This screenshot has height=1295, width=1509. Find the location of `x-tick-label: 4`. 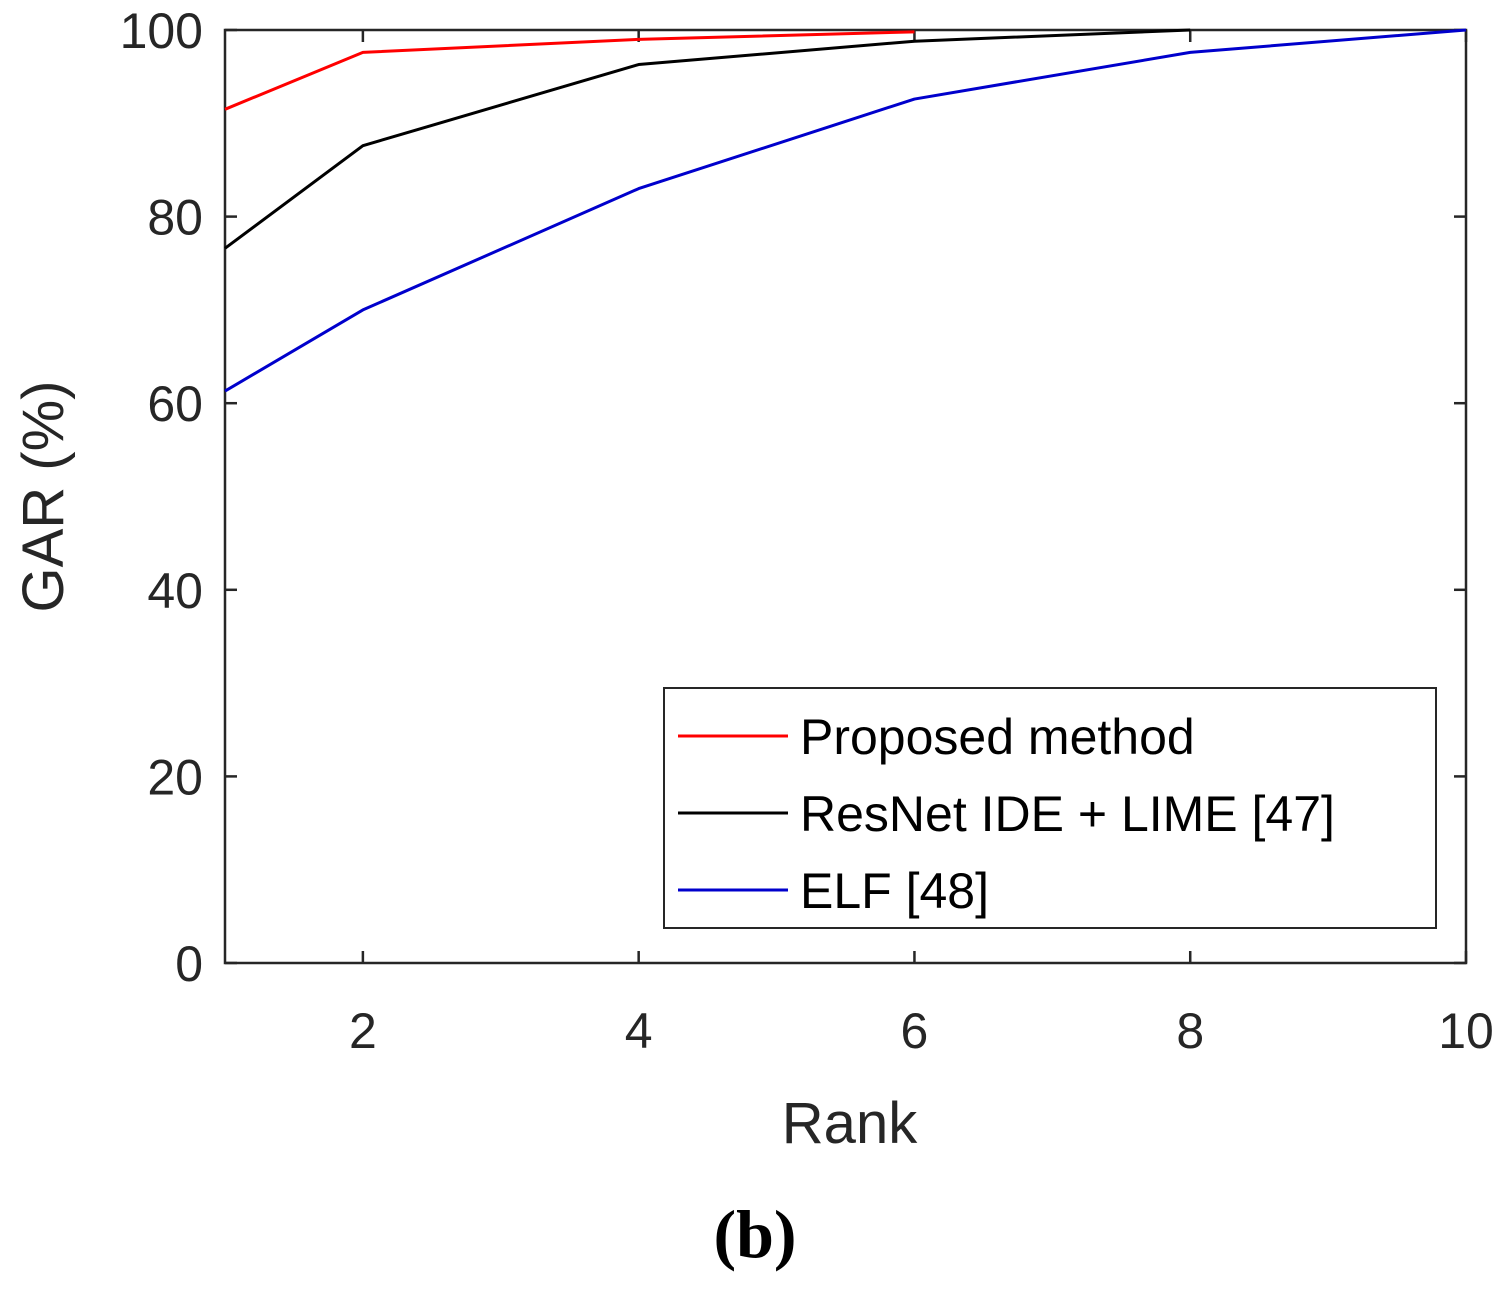

x-tick-label: 4 is located at coordinates (639, 1031).